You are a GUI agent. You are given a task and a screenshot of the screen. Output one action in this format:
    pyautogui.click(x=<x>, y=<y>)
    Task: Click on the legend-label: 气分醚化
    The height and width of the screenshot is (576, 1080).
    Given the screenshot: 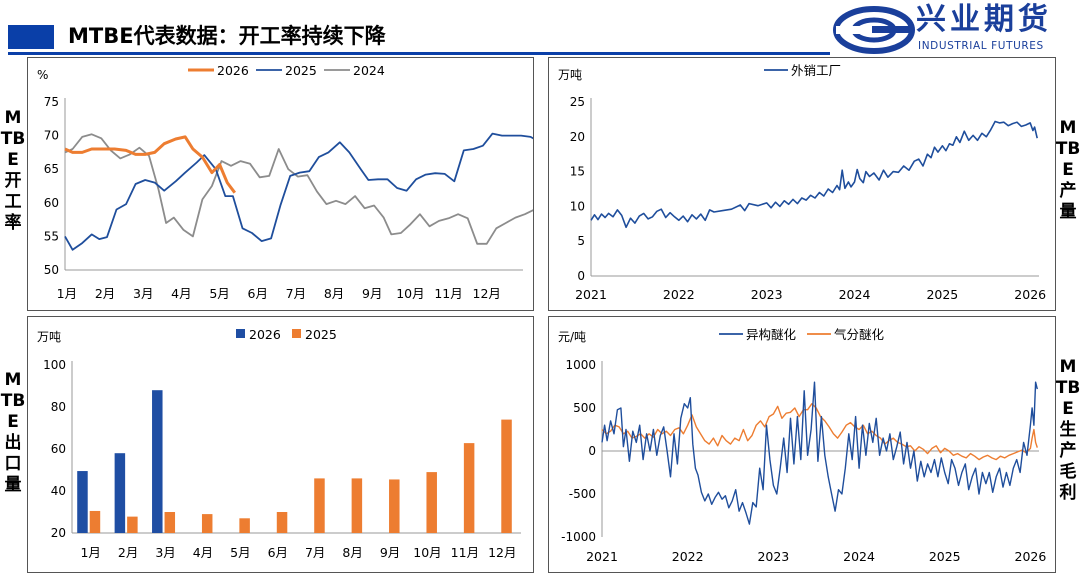 What is the action you would take?
    pyautogui.click(x=859, y=334)
    